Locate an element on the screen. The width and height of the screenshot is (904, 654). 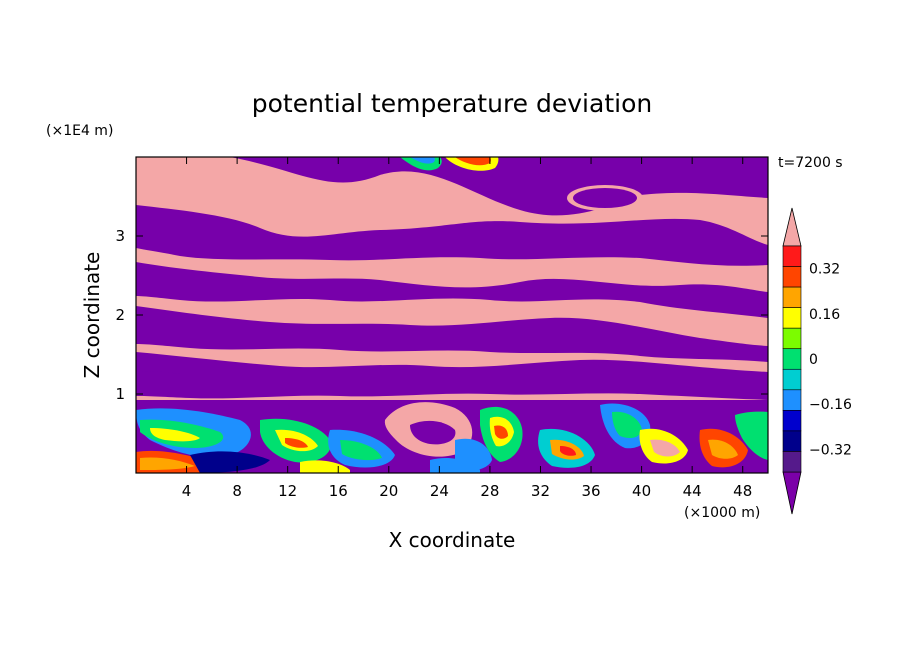
x-tick-label: 44 is located at coordinates (692, 491).